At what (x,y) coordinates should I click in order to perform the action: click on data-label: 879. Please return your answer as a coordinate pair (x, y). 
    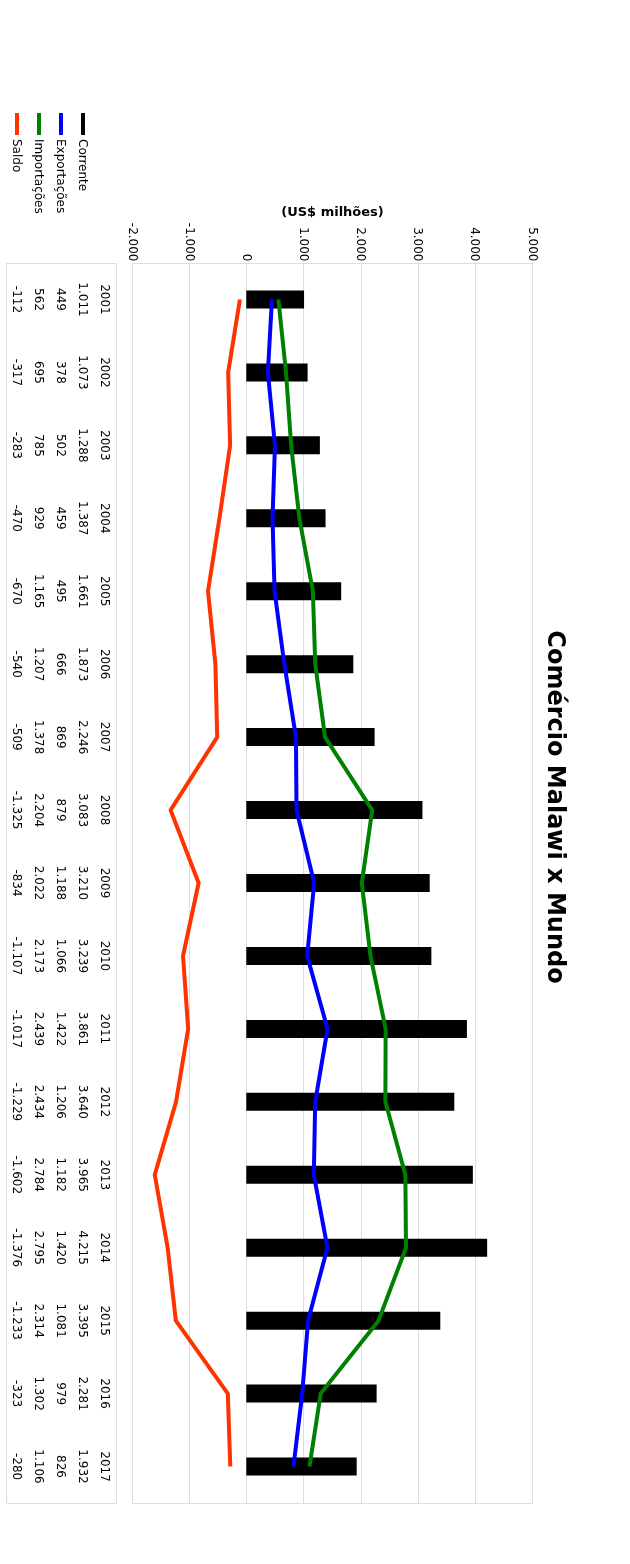
    Looking at the image, I should click on (61, 810).